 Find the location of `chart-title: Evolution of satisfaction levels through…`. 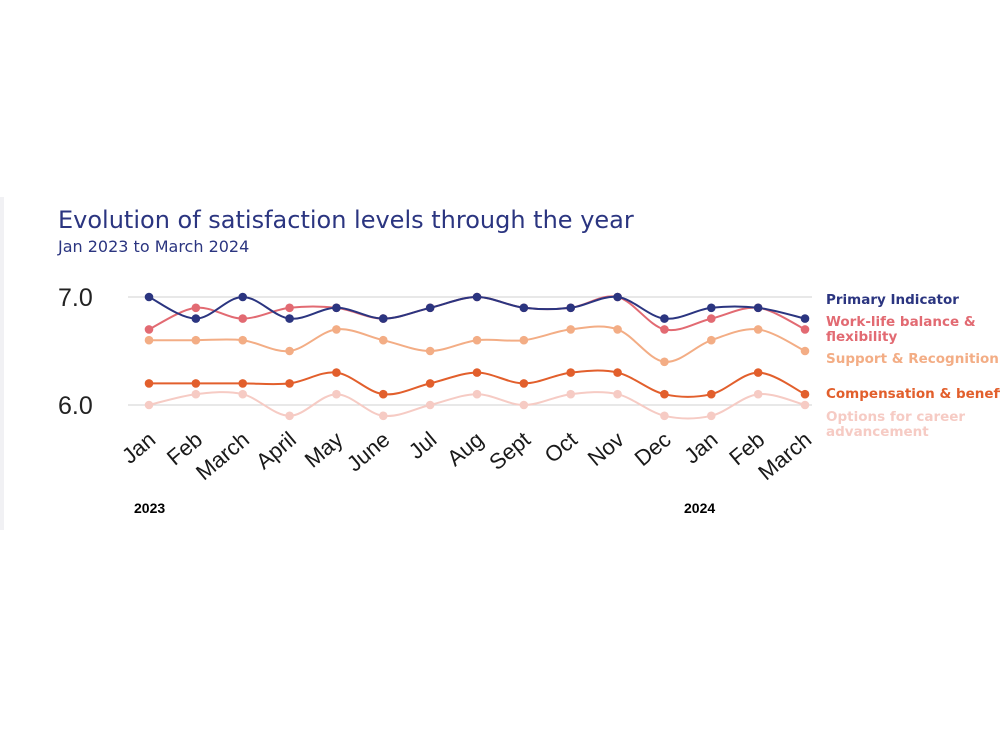

chart-title: Evolution of satisfaction levels through… is located at coordinates (346, 220).